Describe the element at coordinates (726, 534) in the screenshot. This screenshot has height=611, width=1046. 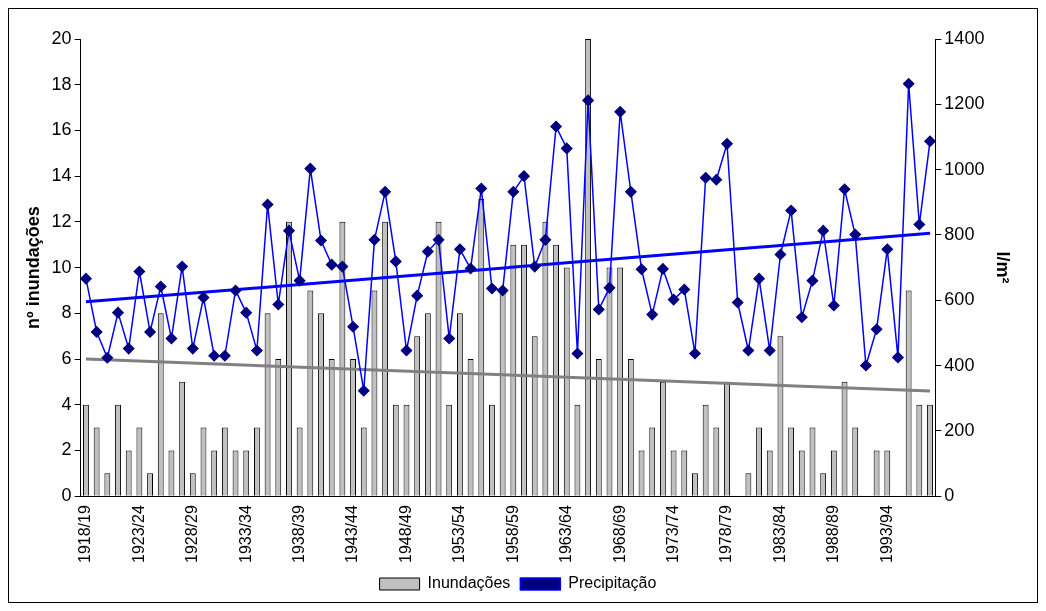
I see `x-tick-label: 1978/79` at that location.